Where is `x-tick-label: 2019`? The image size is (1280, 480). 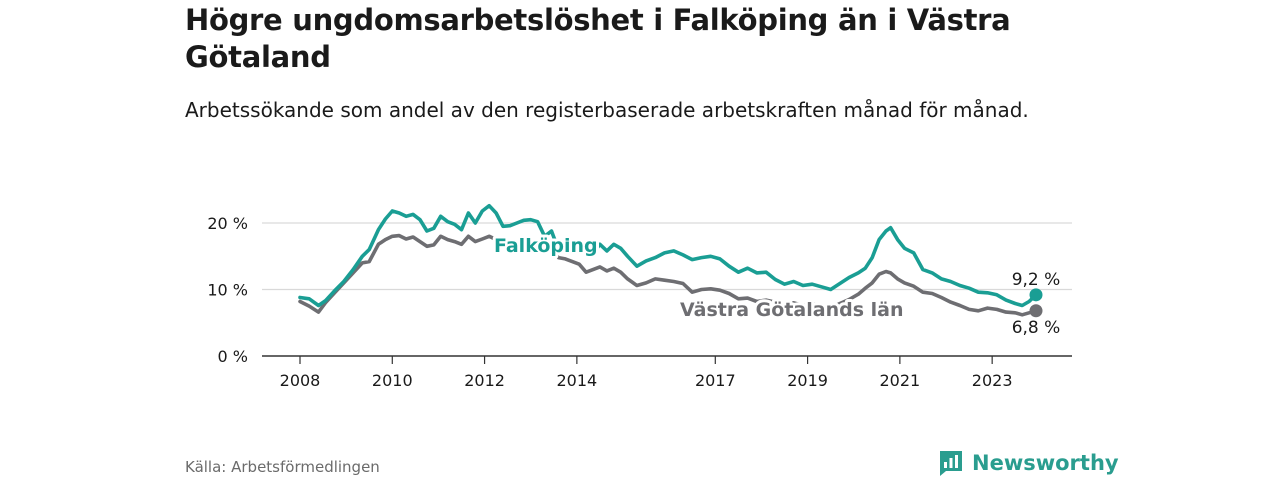
x-tick-label: 2019 is located at coordinates (807, 380).